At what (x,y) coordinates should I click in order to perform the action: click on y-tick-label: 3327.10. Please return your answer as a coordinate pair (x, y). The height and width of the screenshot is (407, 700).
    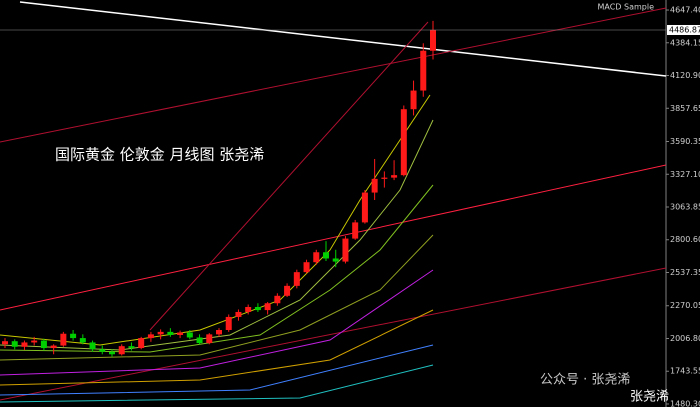
    Looking at the image, I should click on (685, 174).